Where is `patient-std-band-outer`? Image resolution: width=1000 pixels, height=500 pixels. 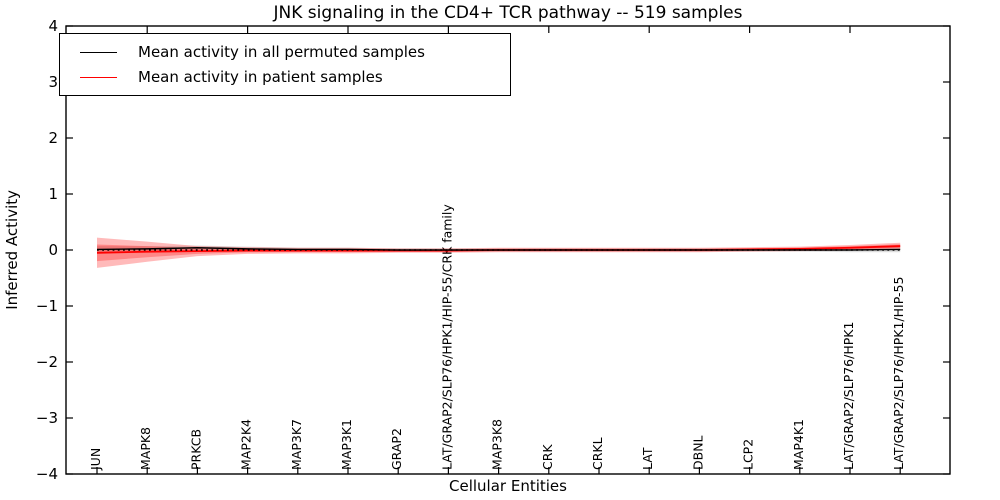
patient-std-band-outer is located at coordinates (499, 252).